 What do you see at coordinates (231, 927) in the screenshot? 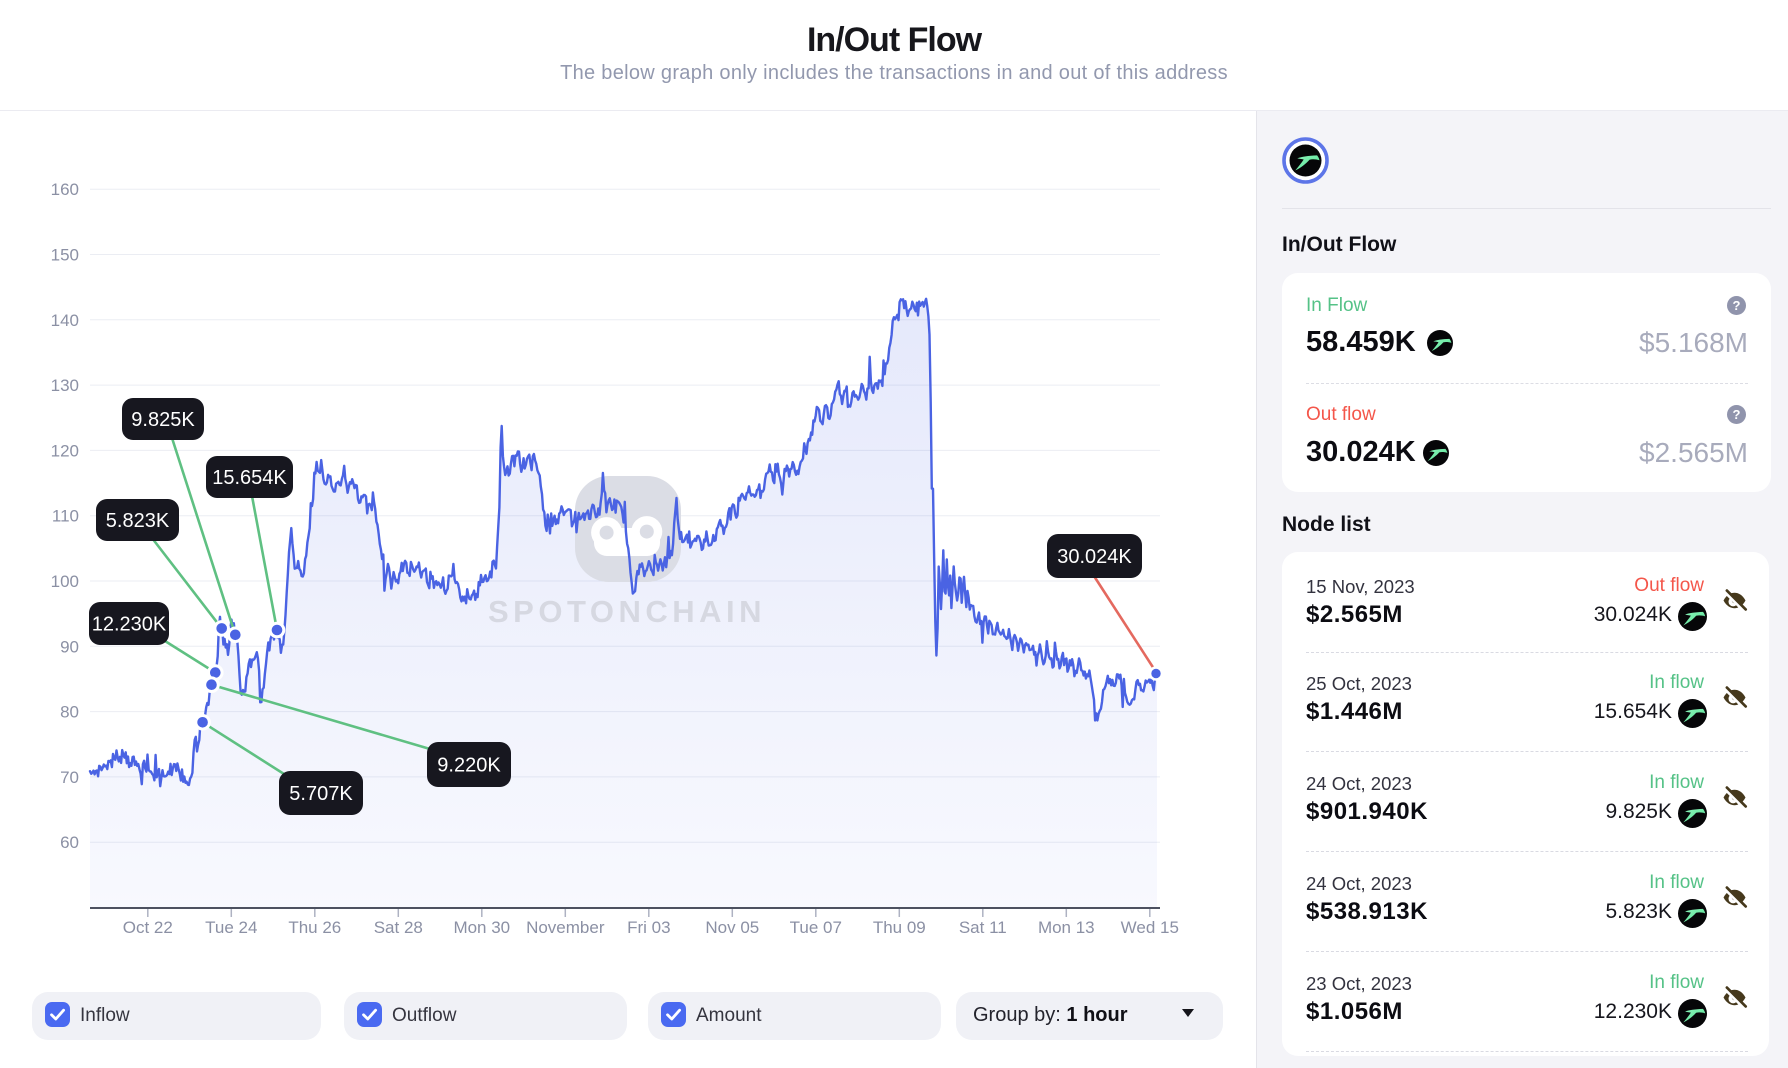
I see `svg-text: Tue 24` at bounding box center [231, 927].